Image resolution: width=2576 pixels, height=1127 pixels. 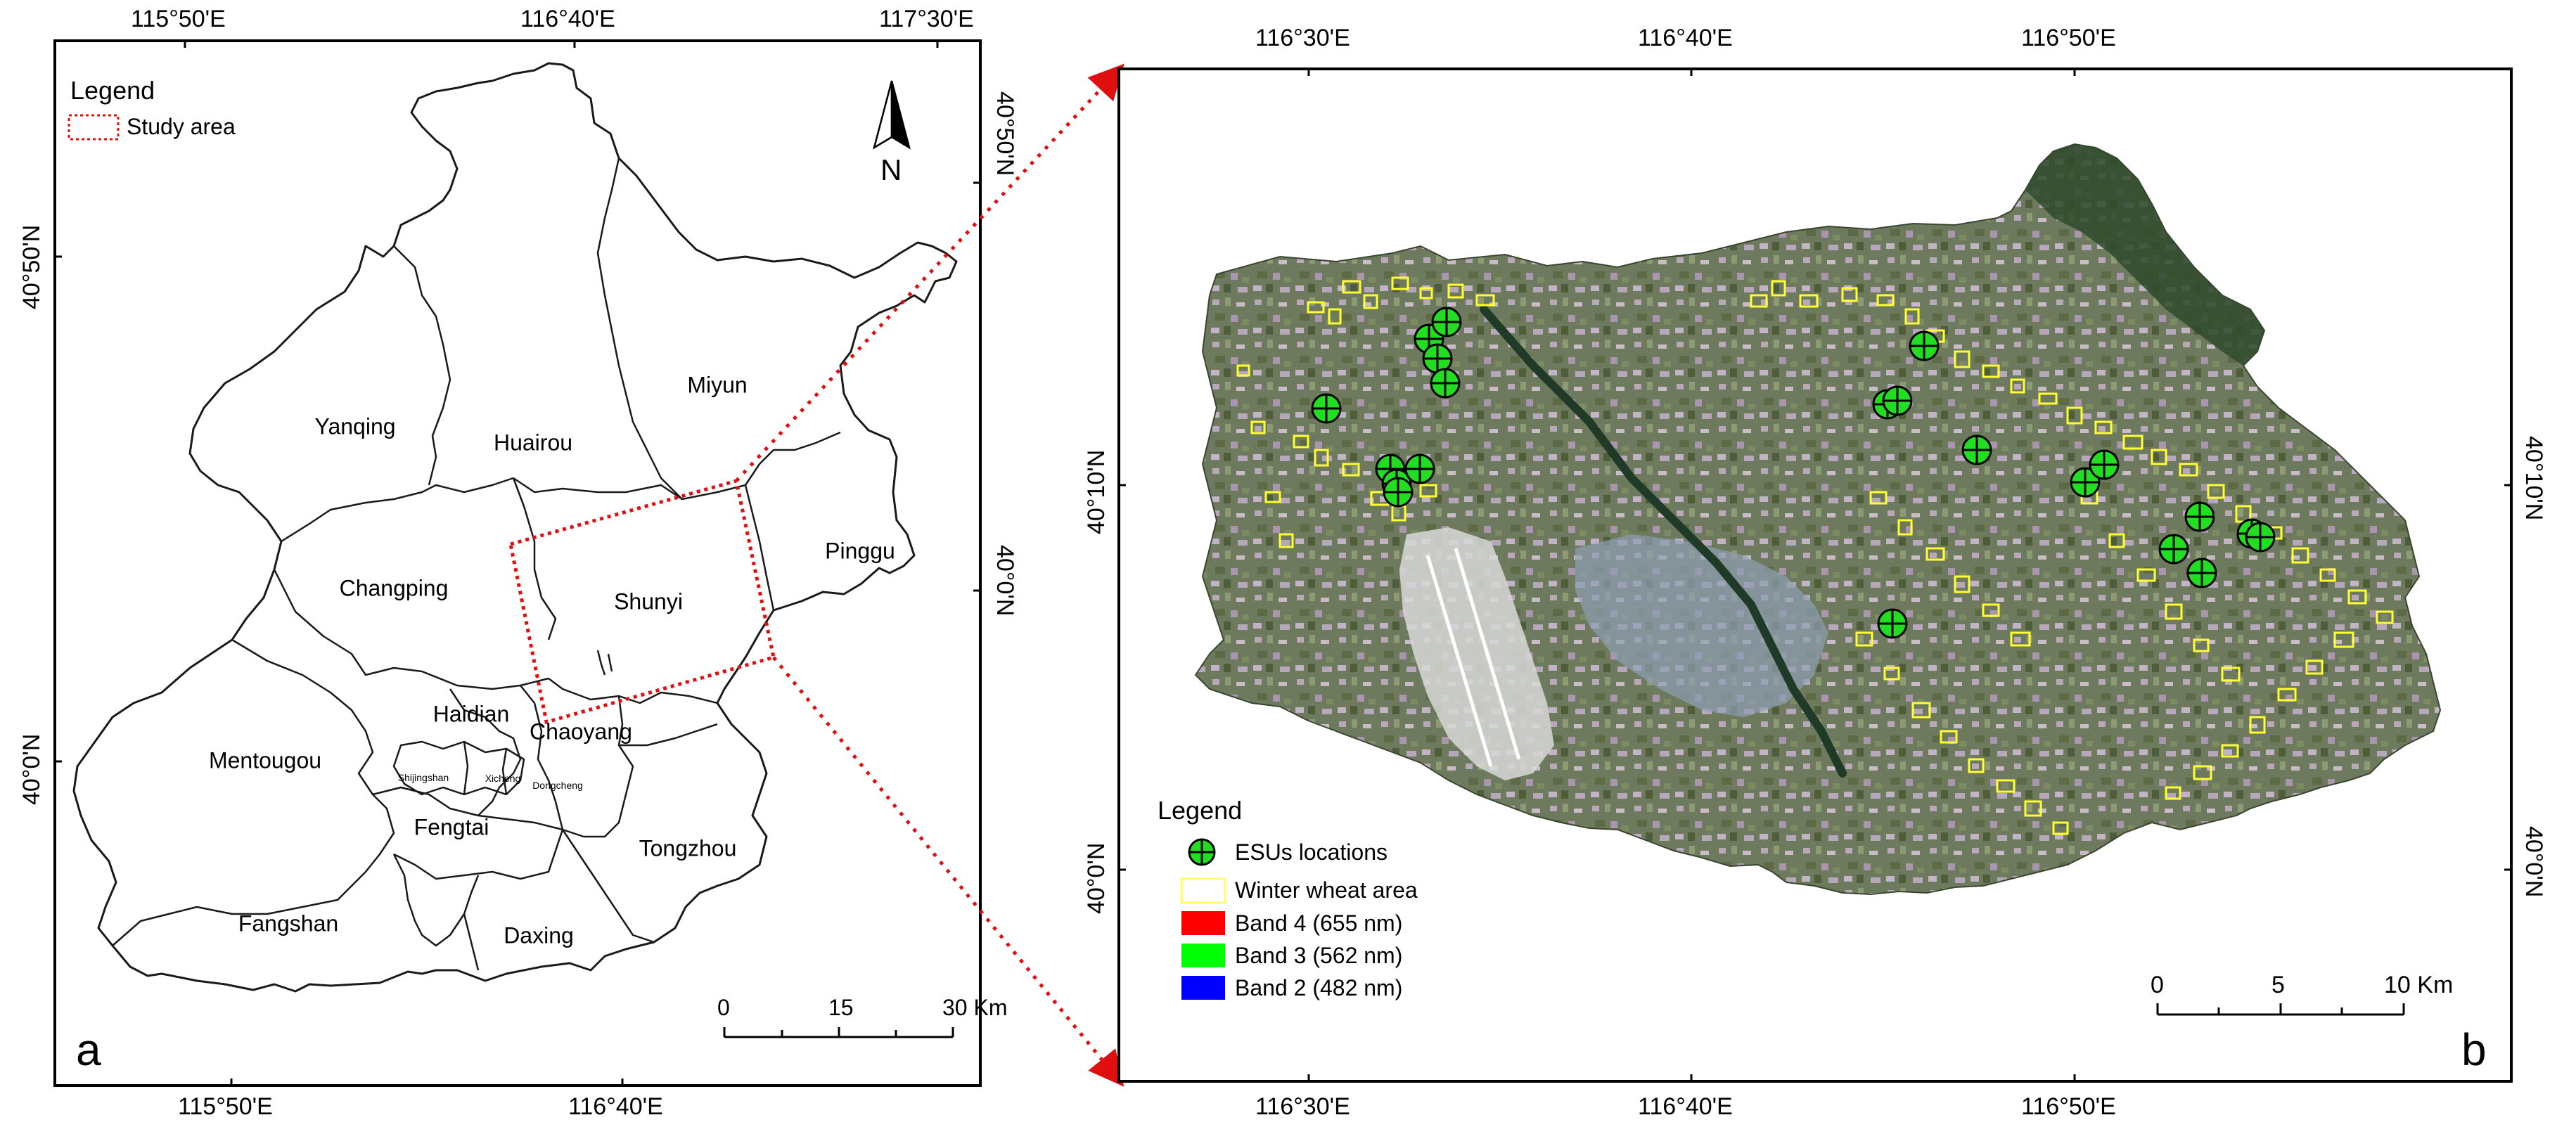 What do you see at coordinates (975, 1007) in the screenshot?
I see `panel-a-scale-30: 30 Km` at bounding box center [975, 1007].